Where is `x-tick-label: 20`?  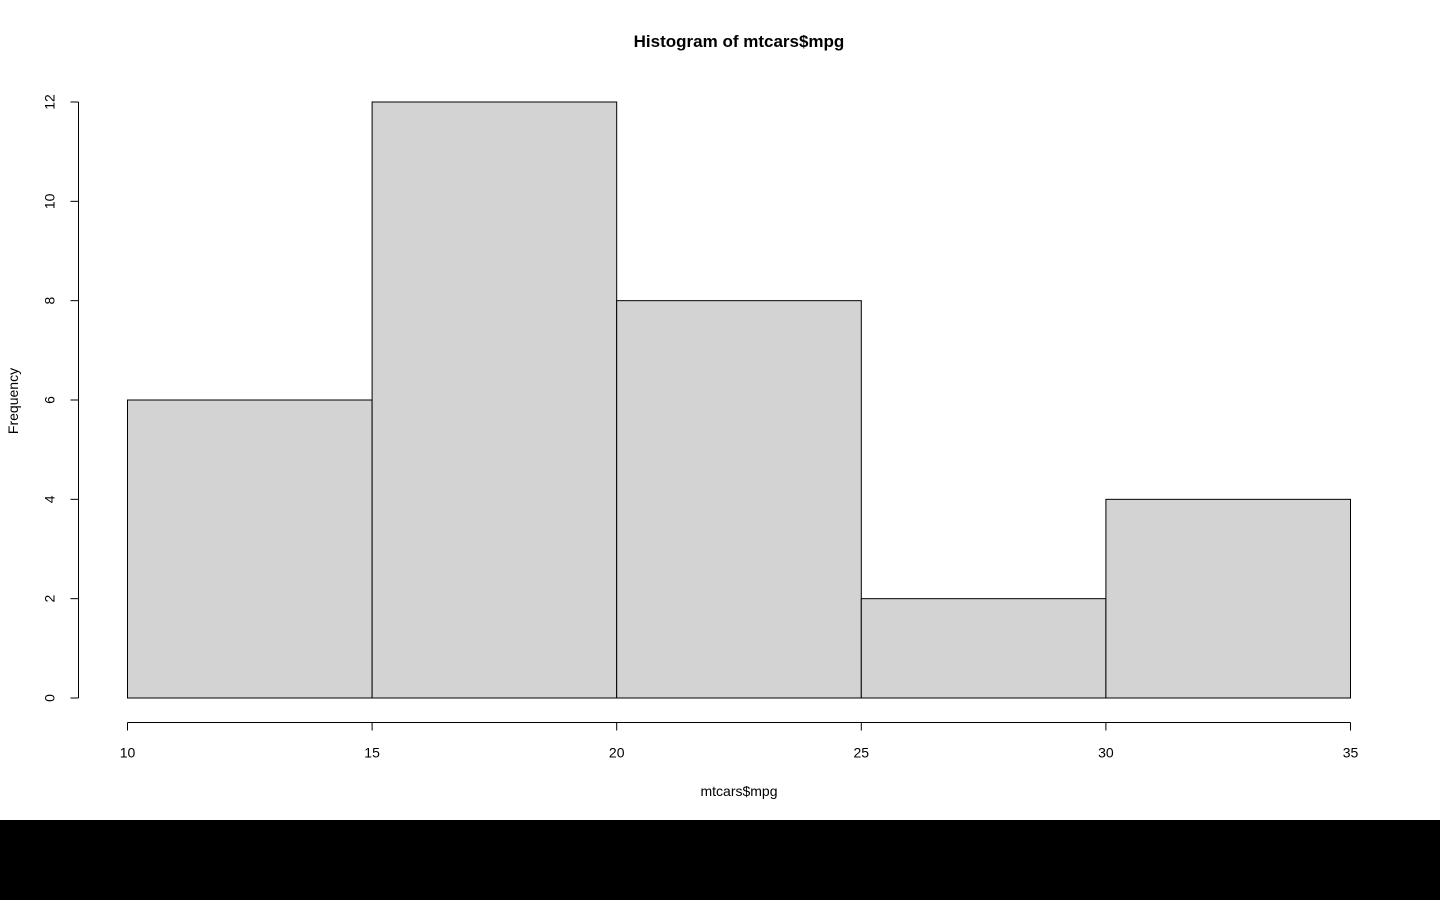
x-tick-label: 20 is located at coordinates (617, 753).